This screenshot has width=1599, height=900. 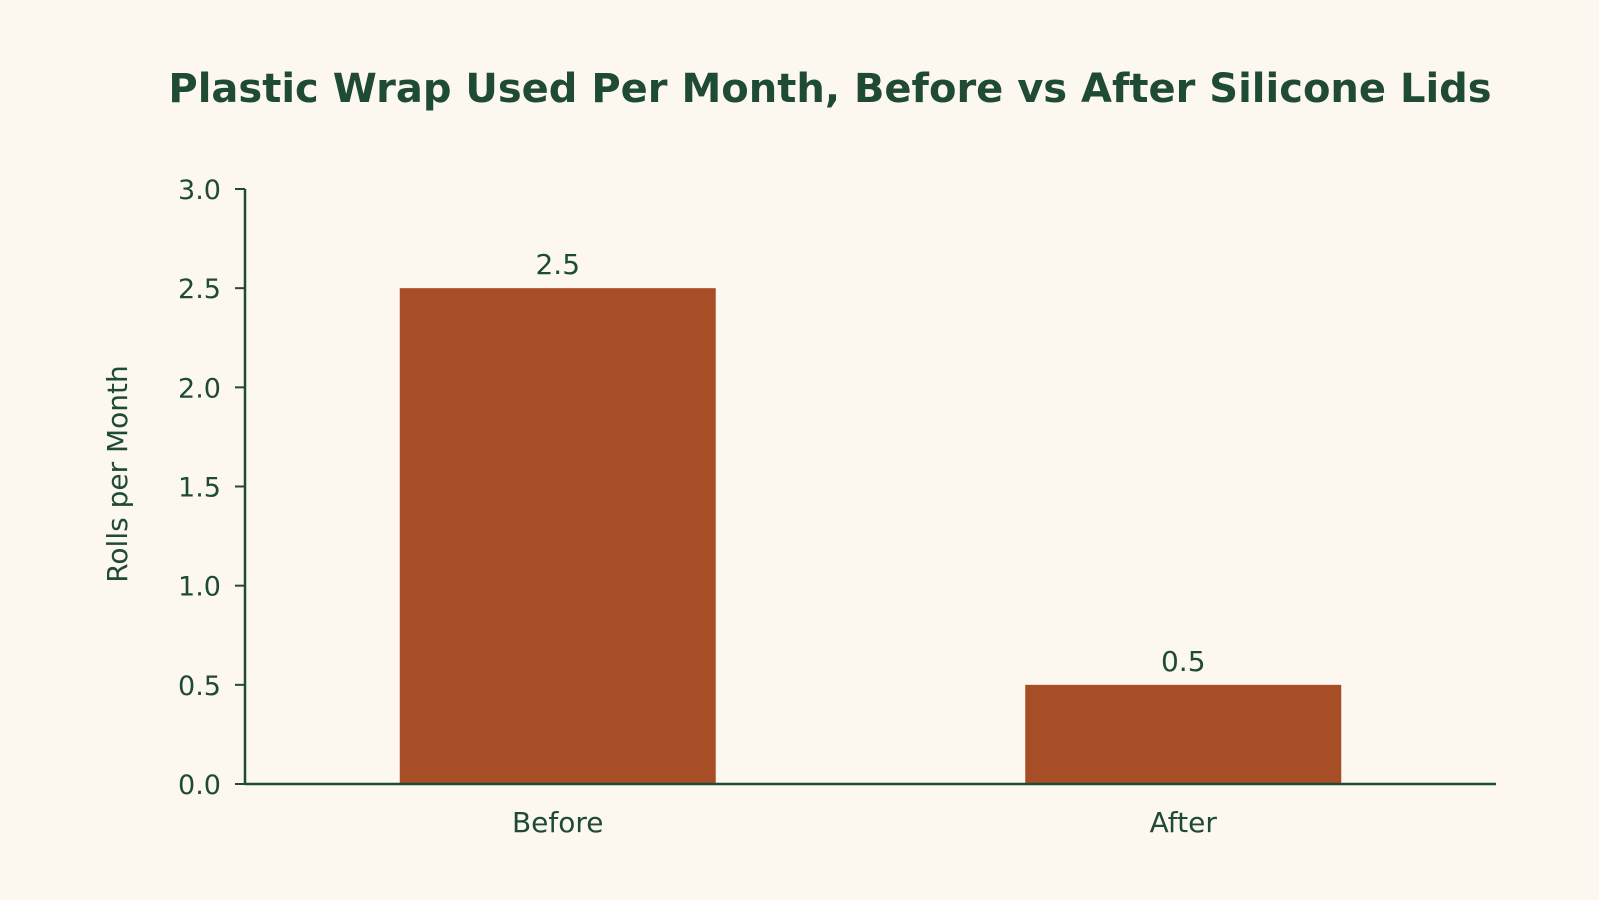 What do you see at coordinates (199, 488) in the screenshot?
I see `y-tick-label: 1.5` at bounding box center [199, 488].